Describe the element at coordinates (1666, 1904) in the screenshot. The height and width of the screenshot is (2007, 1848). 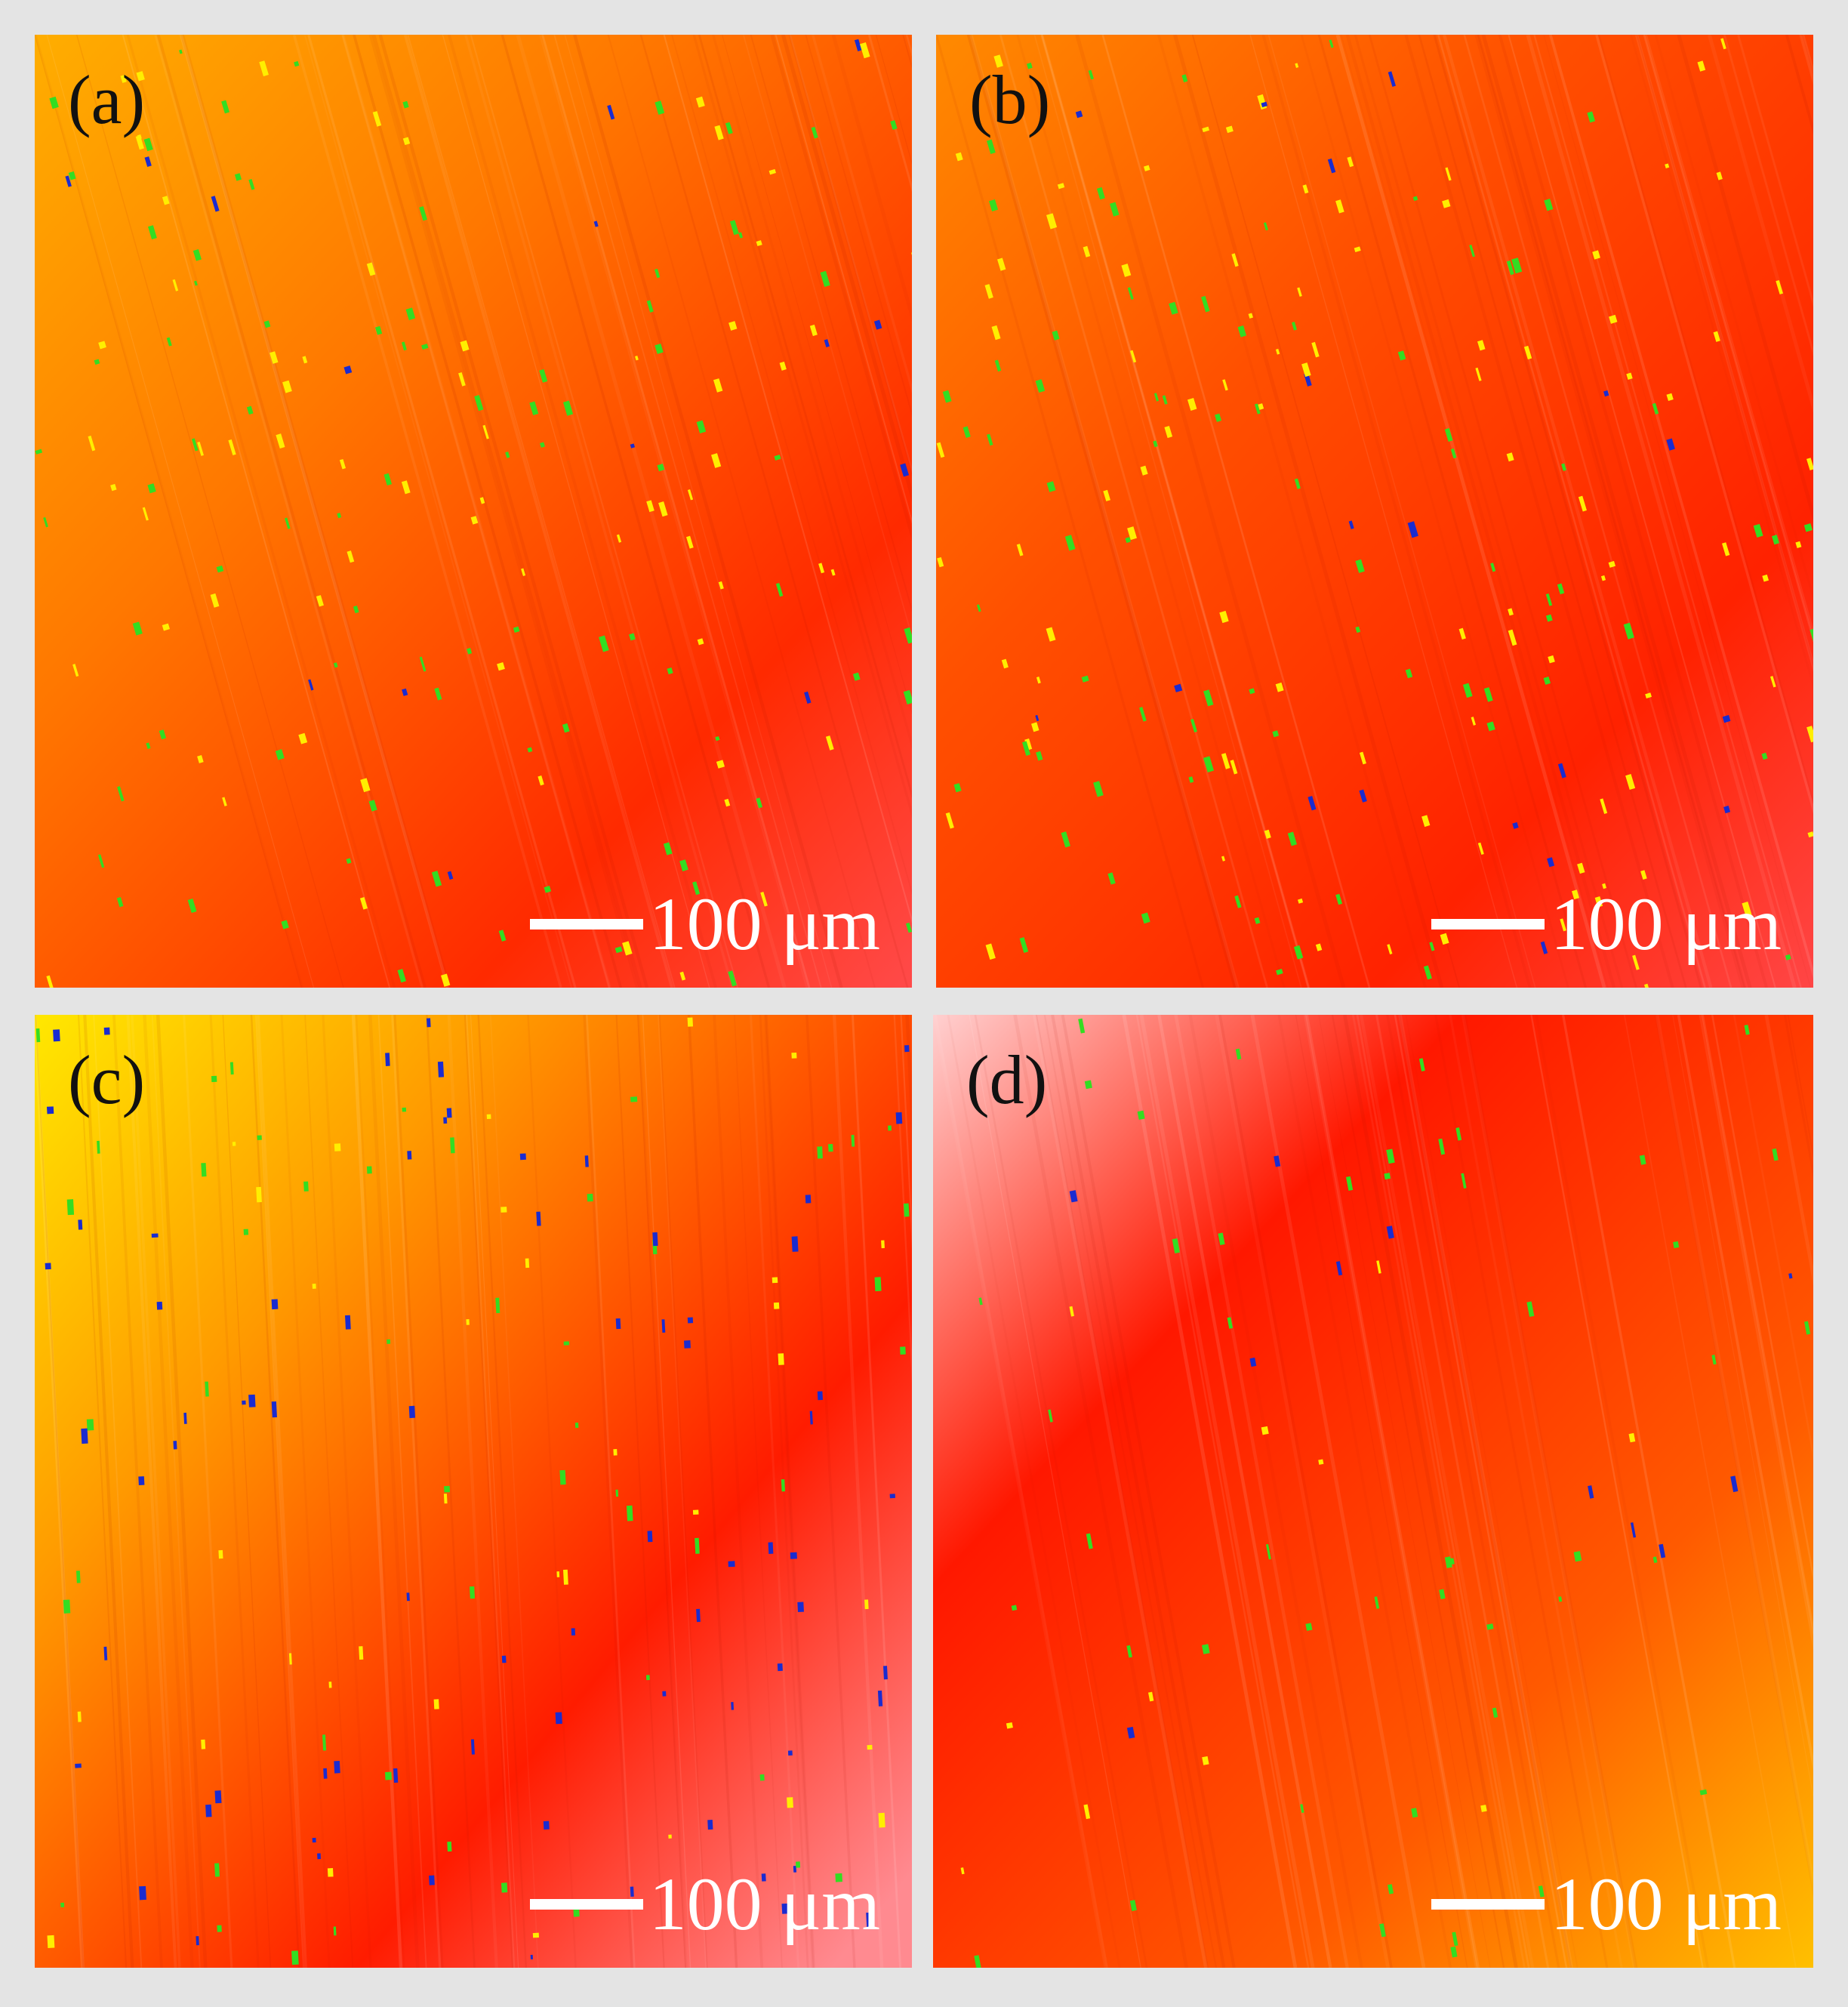
I see `scale-bar-text: 100 μm` at that location.